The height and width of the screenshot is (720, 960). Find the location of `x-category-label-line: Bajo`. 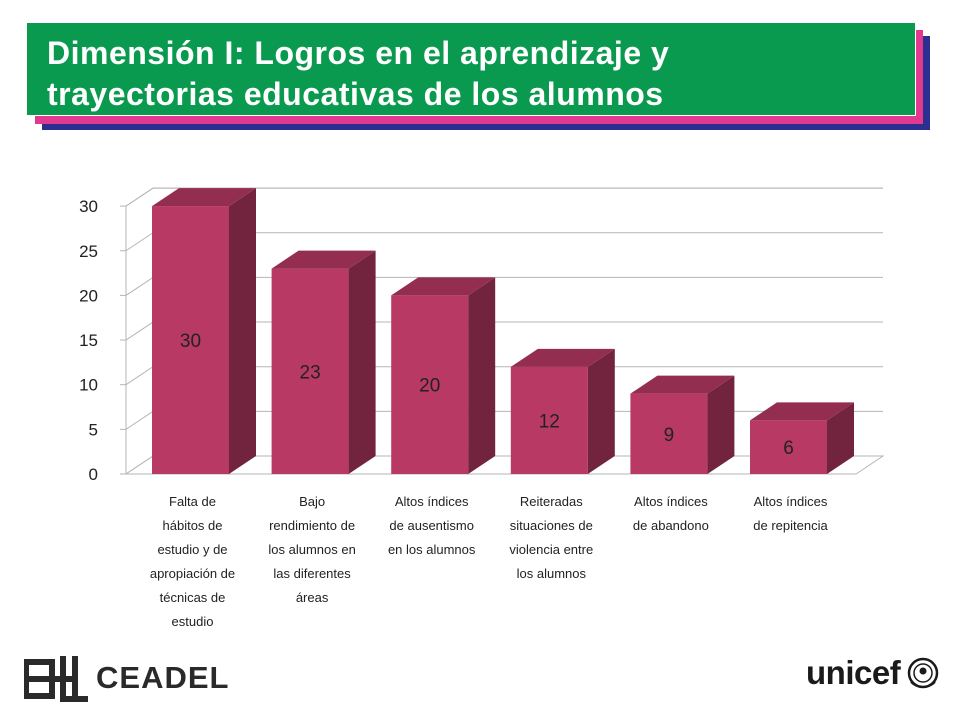

x-category-label-line: Bajo is located at coordinates (312, 501).